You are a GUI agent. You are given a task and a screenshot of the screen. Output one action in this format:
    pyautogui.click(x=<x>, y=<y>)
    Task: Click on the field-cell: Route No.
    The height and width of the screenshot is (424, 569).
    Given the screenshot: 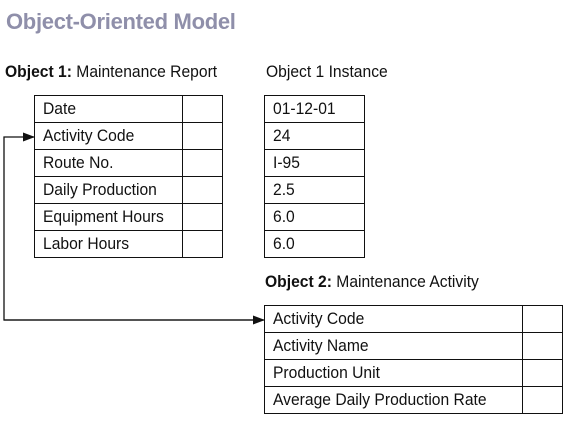 What is the action you would take?
    pyautogui.click(x=108, y=163)
    